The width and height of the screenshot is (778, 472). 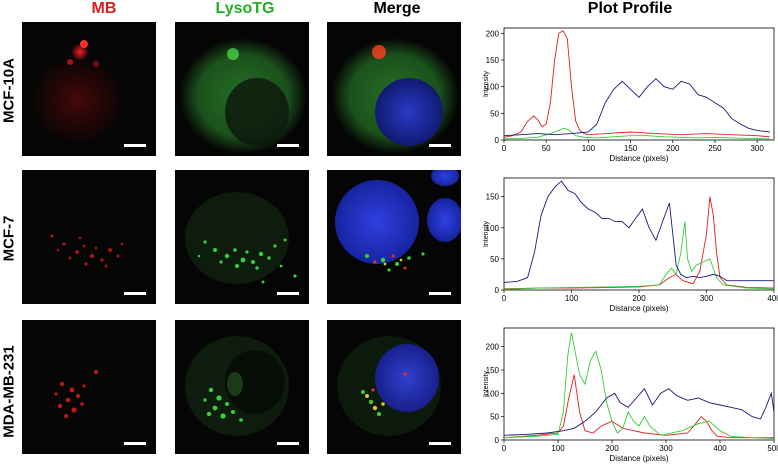 What do you see at coordinates (394, 387) in the screenshot?
I see `micrograph-mda-mb-231-merge` at bounding box center [394, 387].